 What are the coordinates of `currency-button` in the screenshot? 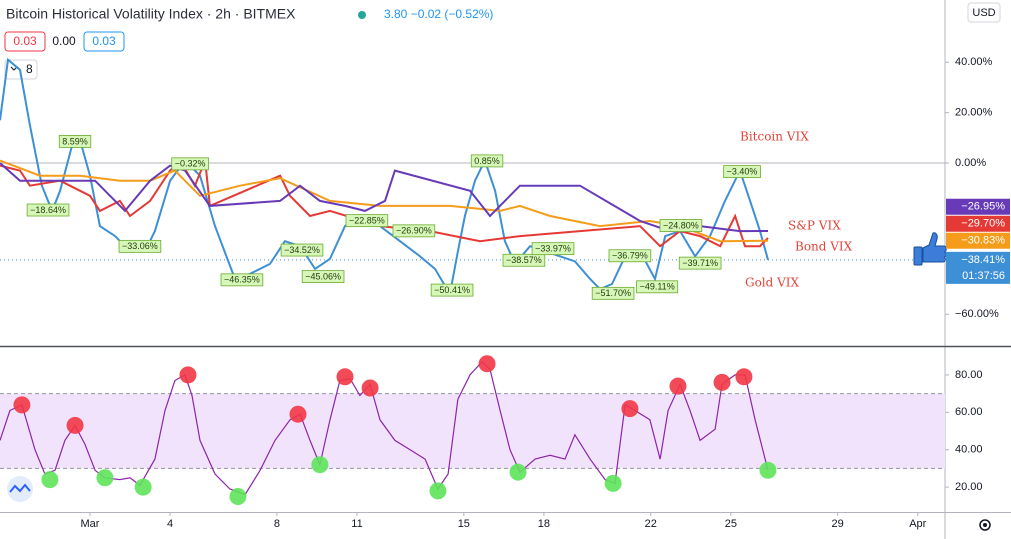 It's located at (984, 12).